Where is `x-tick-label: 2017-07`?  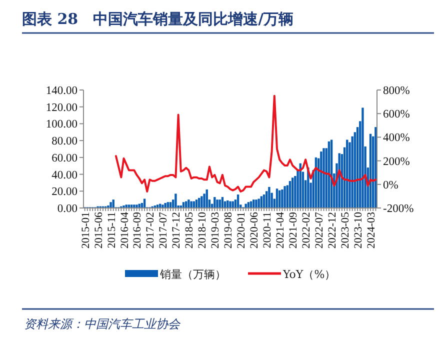
x-tick-label: 2017-07 is located at coordinates (164, 230).